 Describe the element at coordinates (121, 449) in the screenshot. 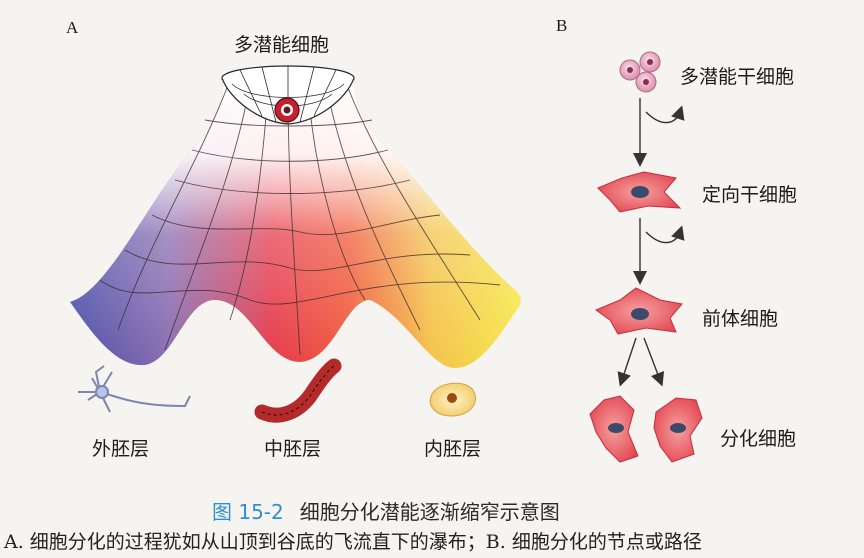

I see `ectoderm-label: 外胚层` at that location.